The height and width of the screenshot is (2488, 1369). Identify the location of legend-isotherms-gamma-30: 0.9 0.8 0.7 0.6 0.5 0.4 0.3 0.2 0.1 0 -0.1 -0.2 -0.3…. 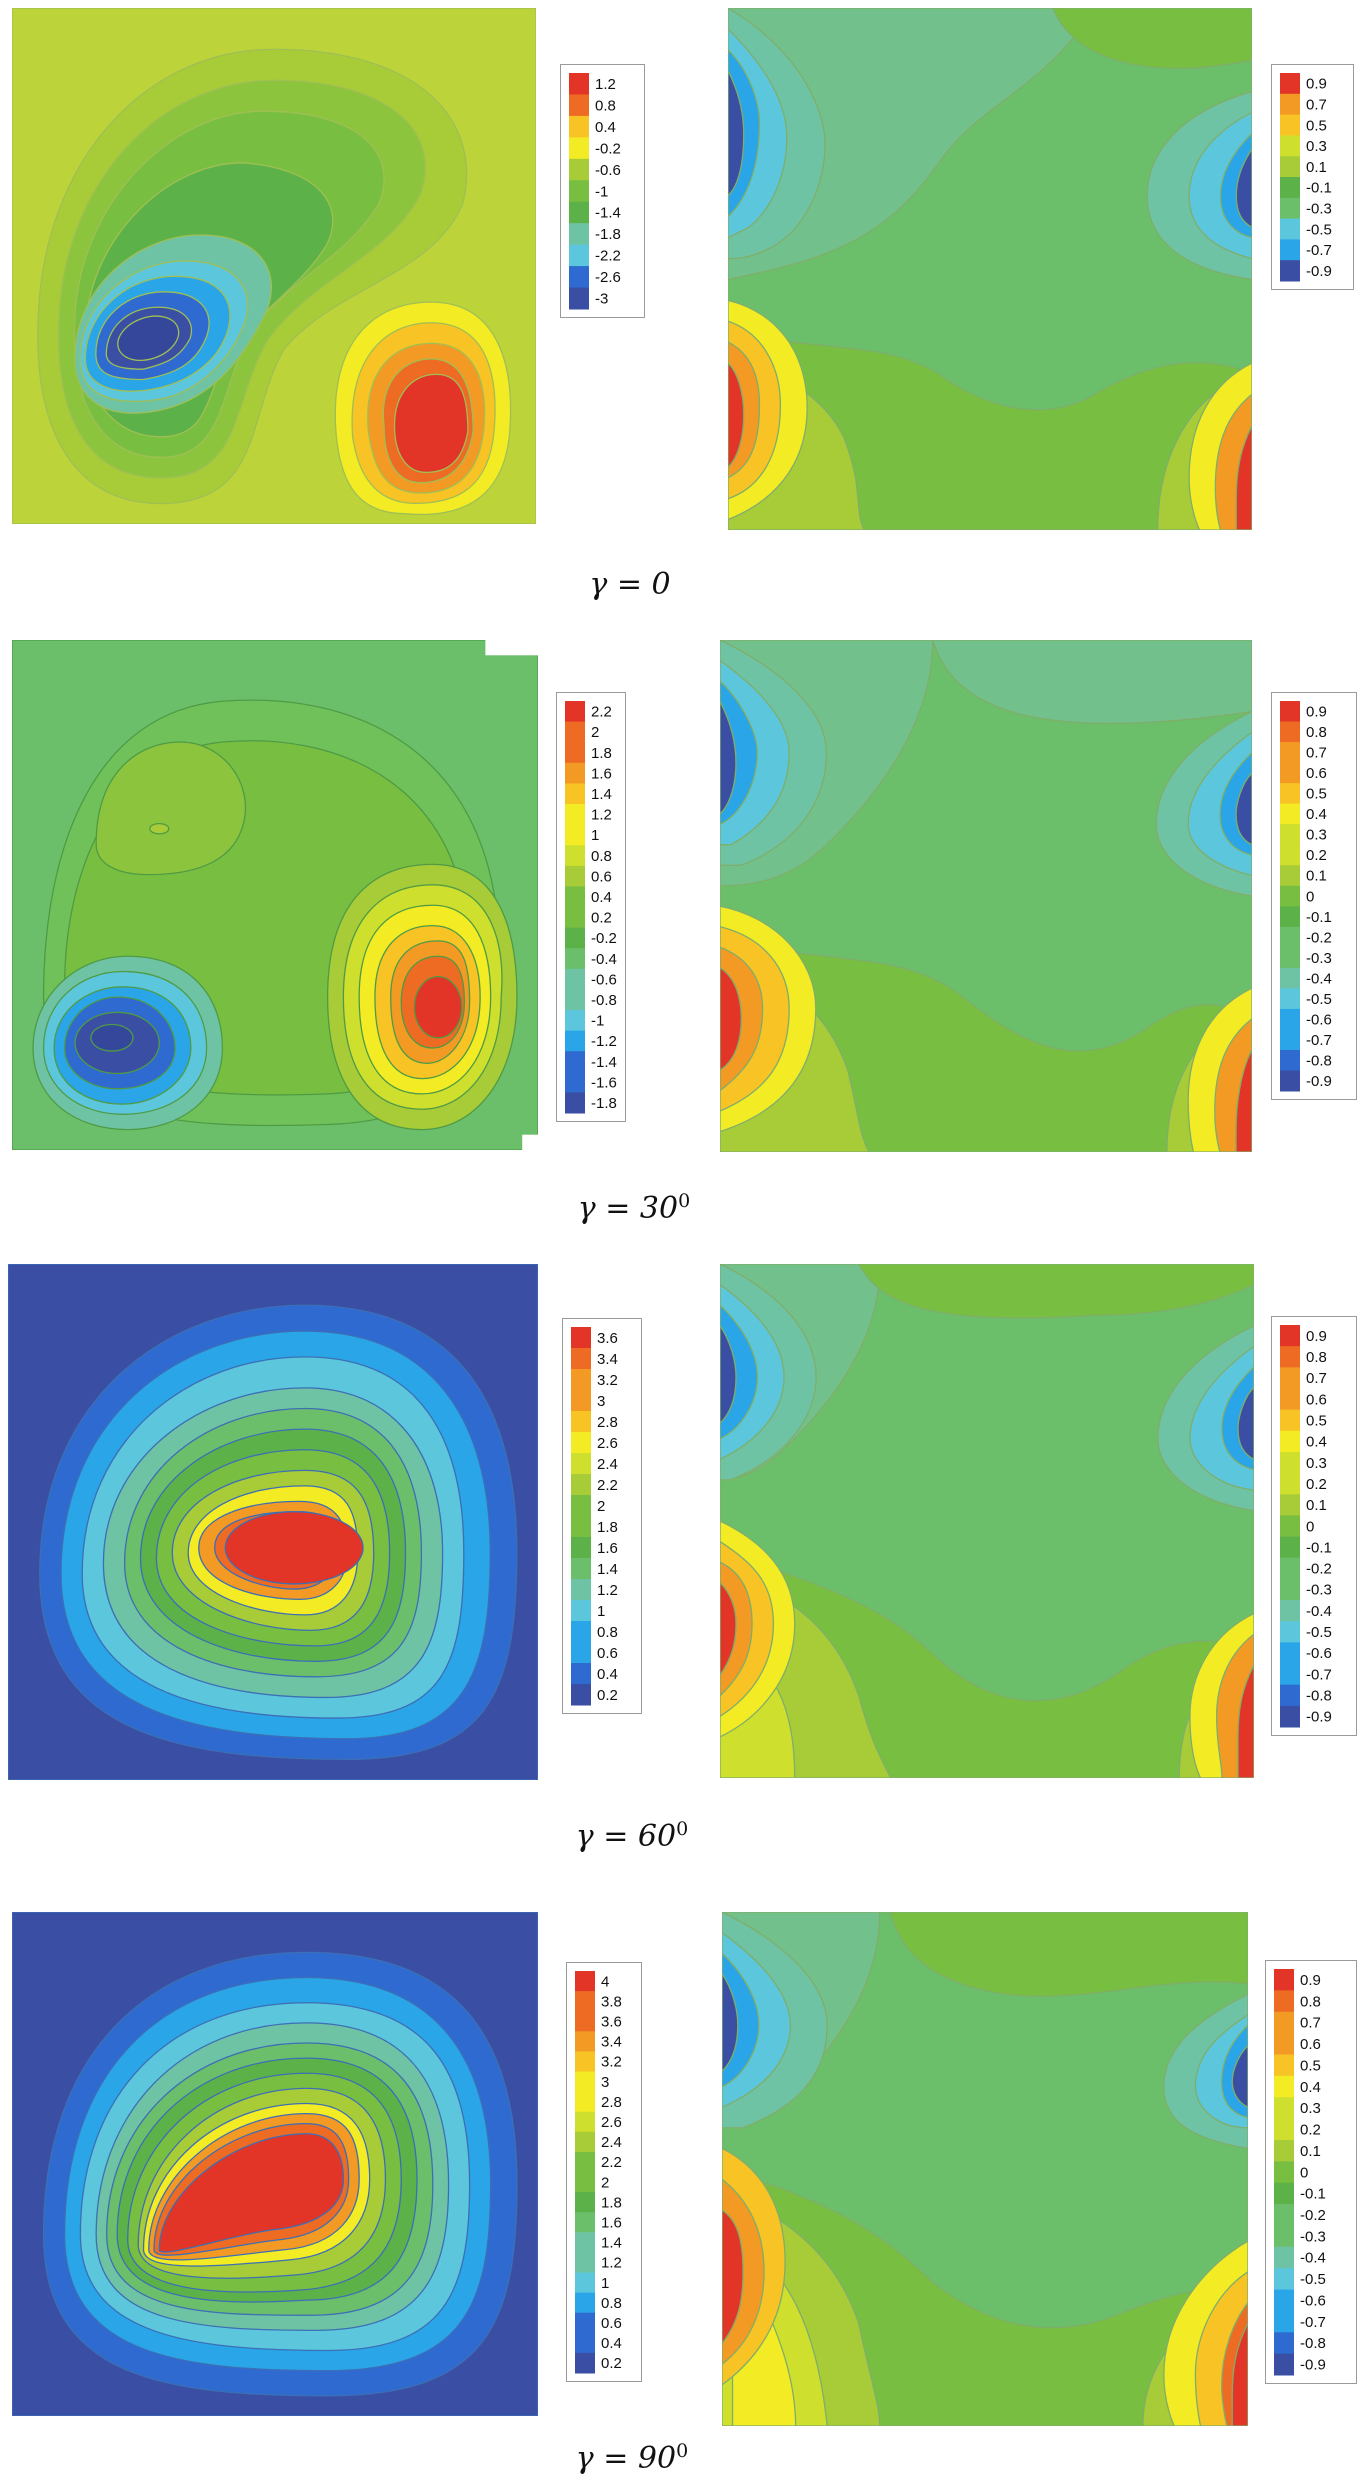
(1314, 896).